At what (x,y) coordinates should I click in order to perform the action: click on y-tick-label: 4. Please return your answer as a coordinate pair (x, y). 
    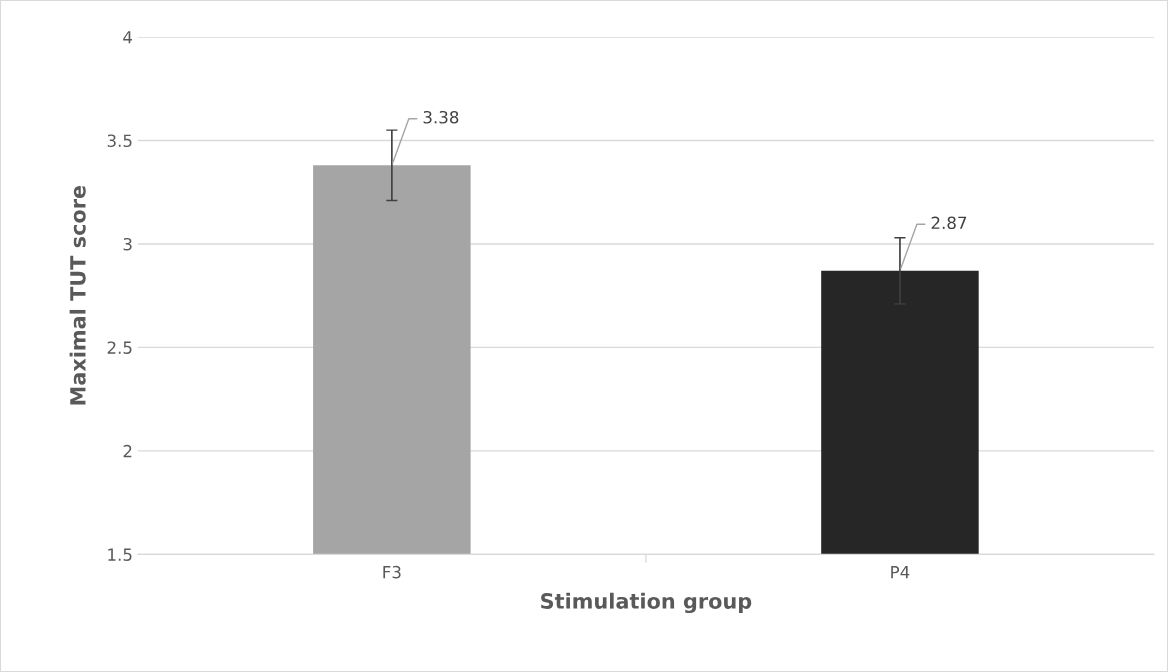
    Looking at the image, I should click on (128, 37).